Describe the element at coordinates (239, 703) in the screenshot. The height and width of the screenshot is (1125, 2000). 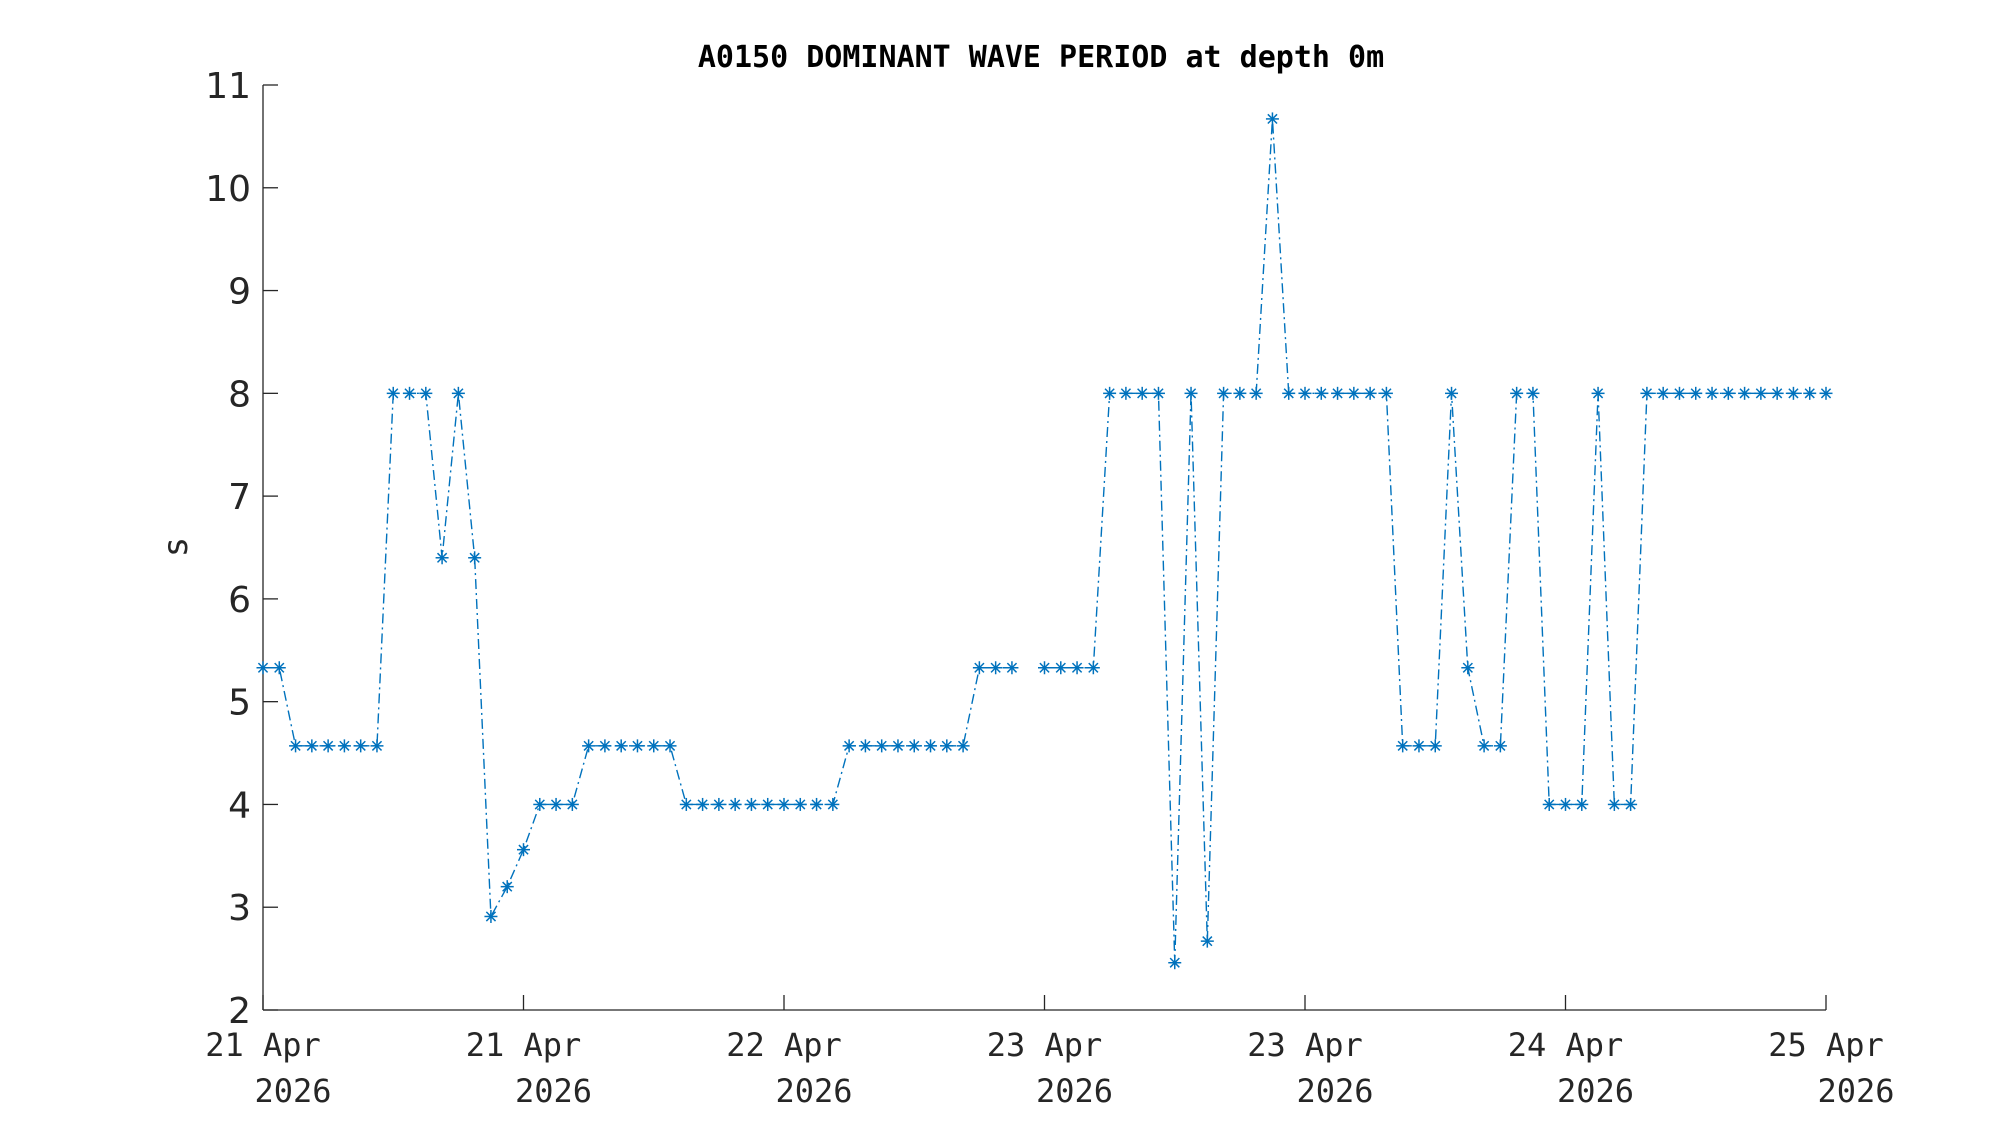
I see `y-tick-label: 5` at that location.